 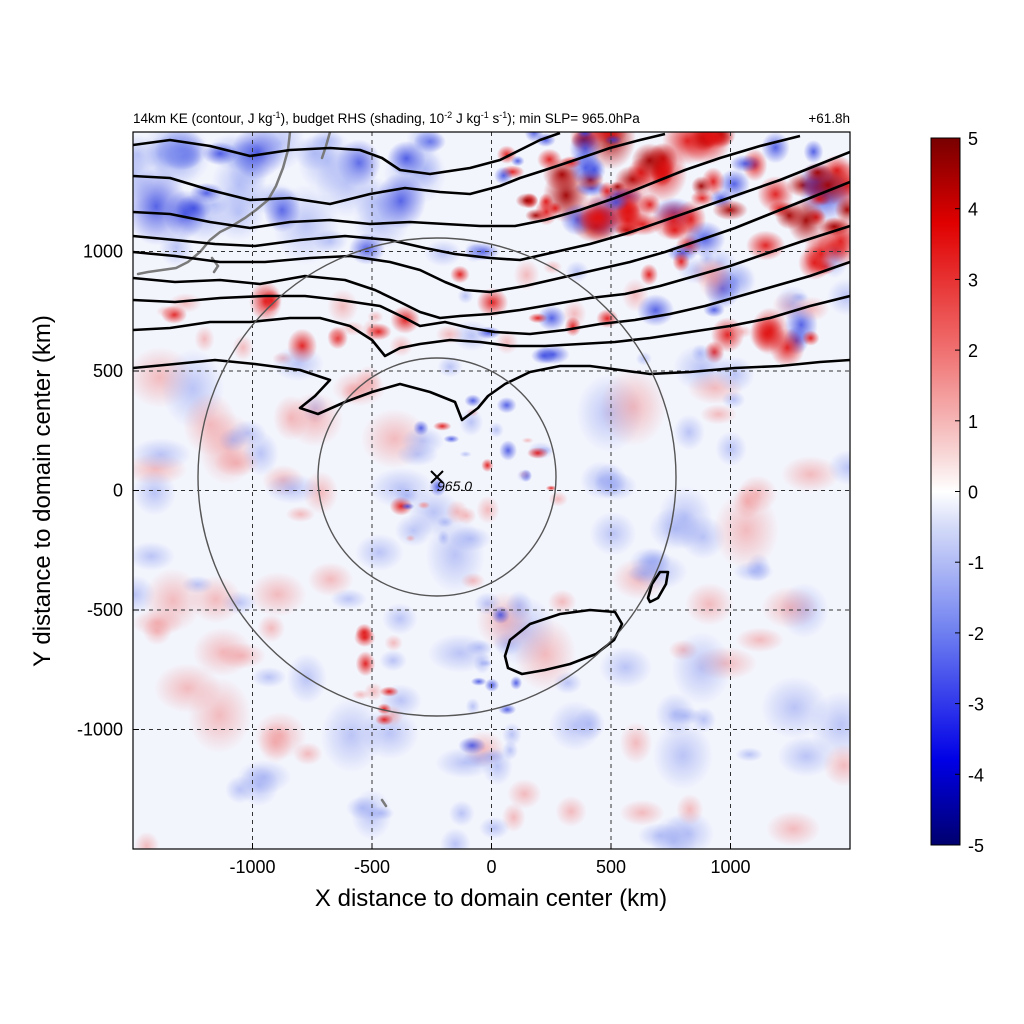 What do you see at coordinates (108, 491) in the screenshot?
I see `y-axis-ticks: -1000 -500 0 500 1000` at bounding box center [108, 491].